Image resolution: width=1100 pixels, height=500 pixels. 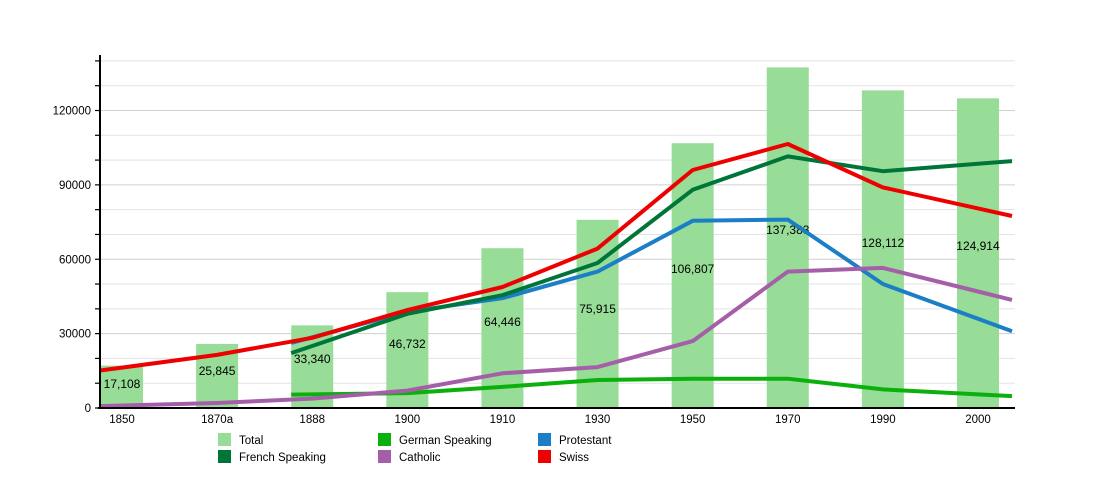 What do you see at coordinates (75, 260) in the screenshot?
I see `y-axis-label: 60000` at bounding box center [75, 260].